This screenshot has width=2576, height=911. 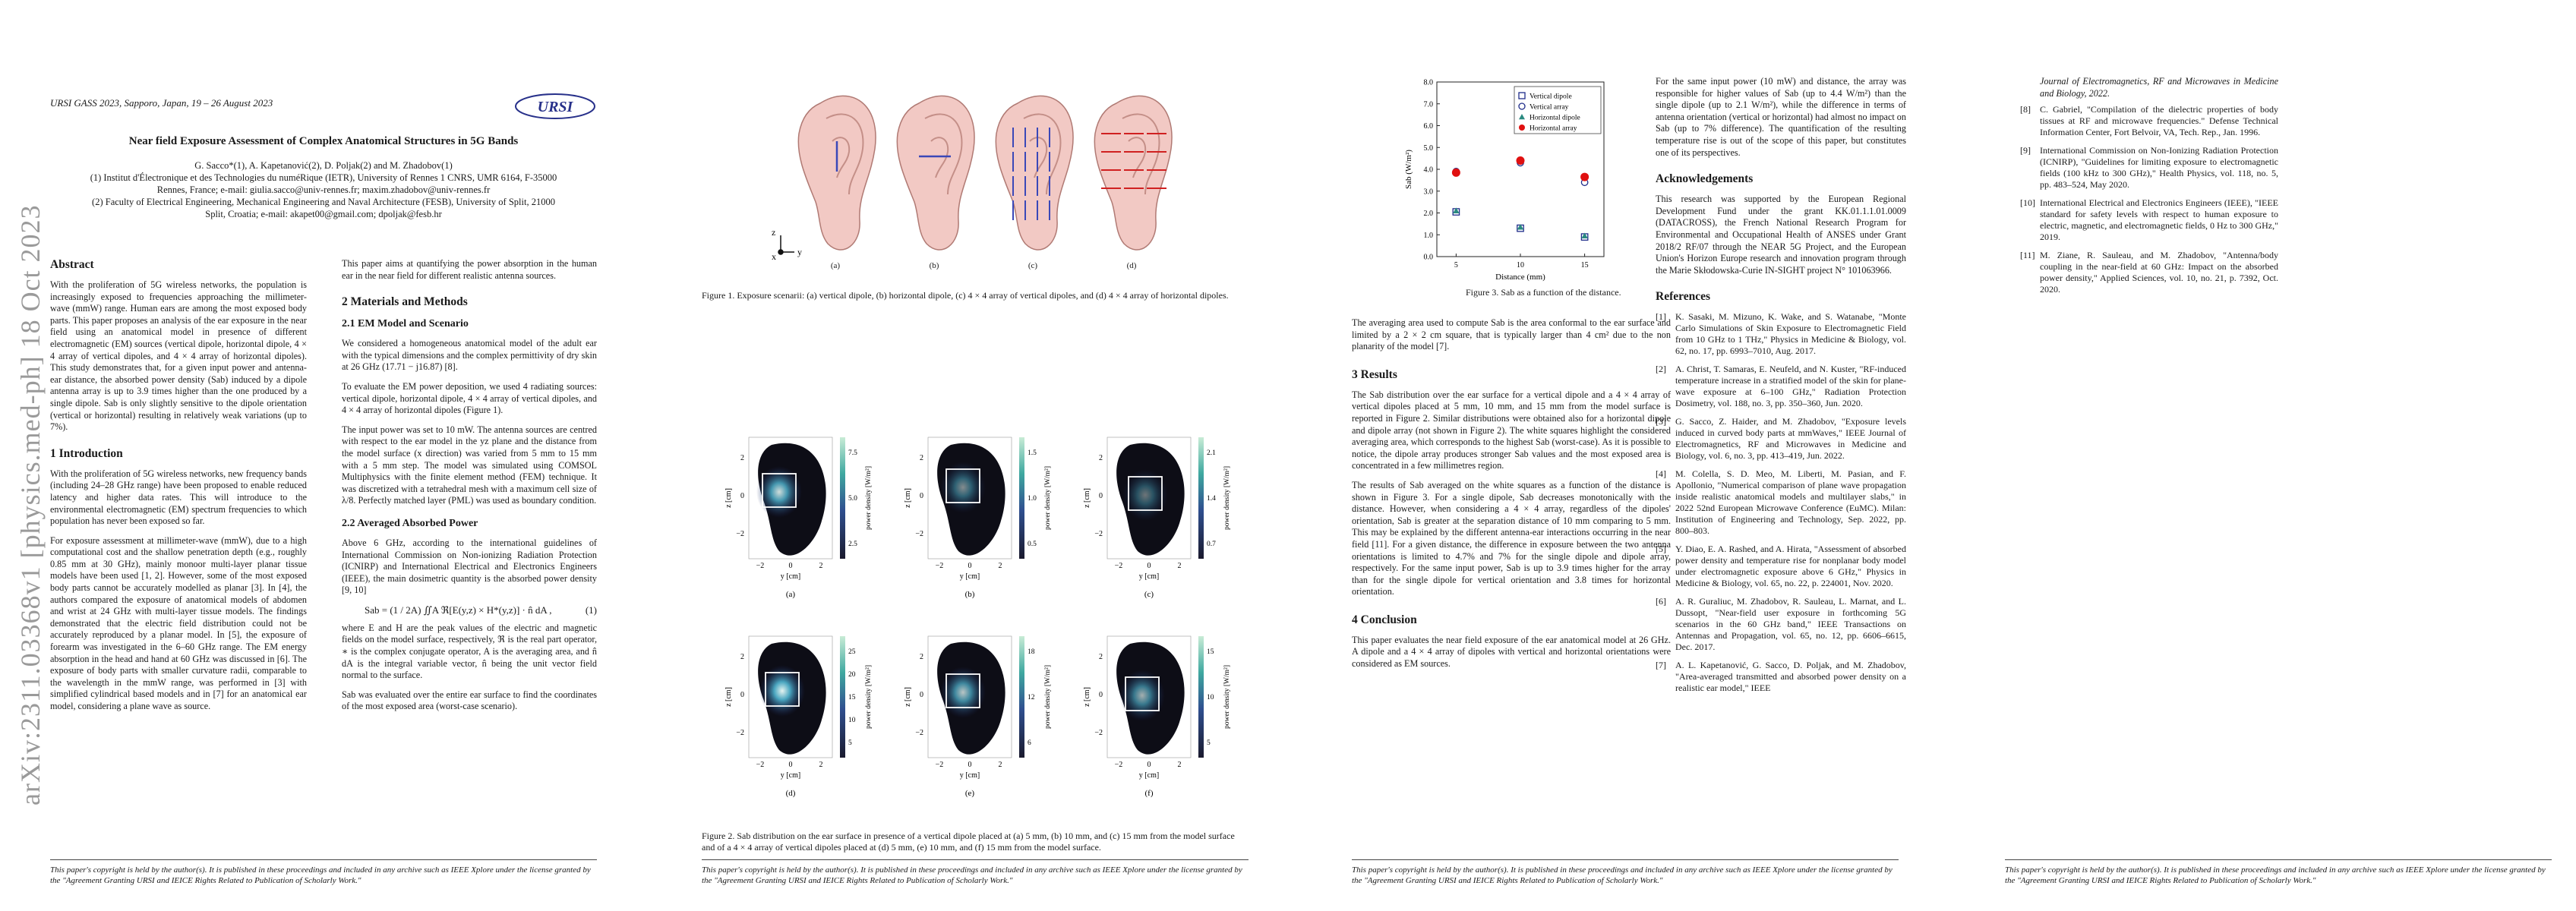 I want to click on ursi-logo: URSI, so click(x=555, y=106).